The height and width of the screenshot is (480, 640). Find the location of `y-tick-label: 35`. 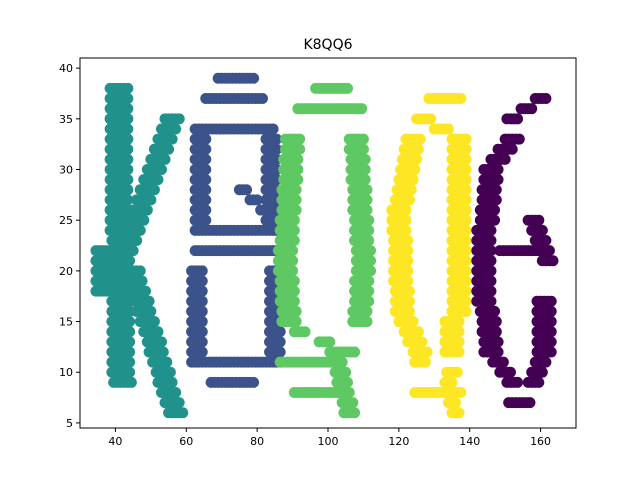

y-tick-label: 35 is located at coordinates (66, 119).